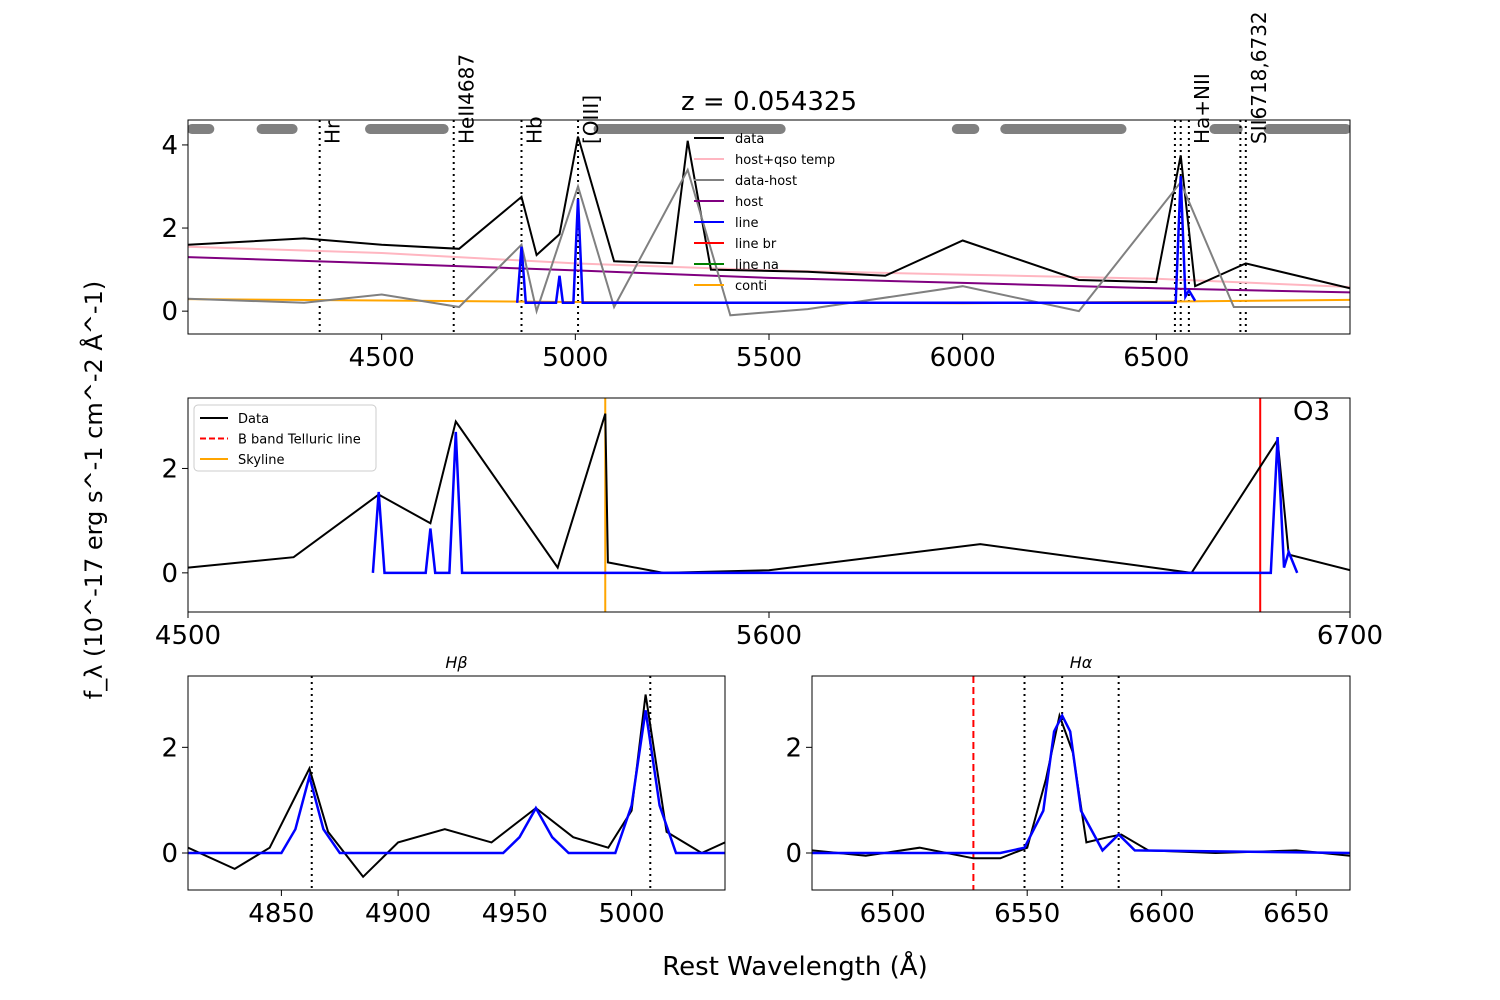 Image resolution: width=1500 pixels, height=1000 pixels. I want to click on line-marker-label: Hb, so click(534, 130).